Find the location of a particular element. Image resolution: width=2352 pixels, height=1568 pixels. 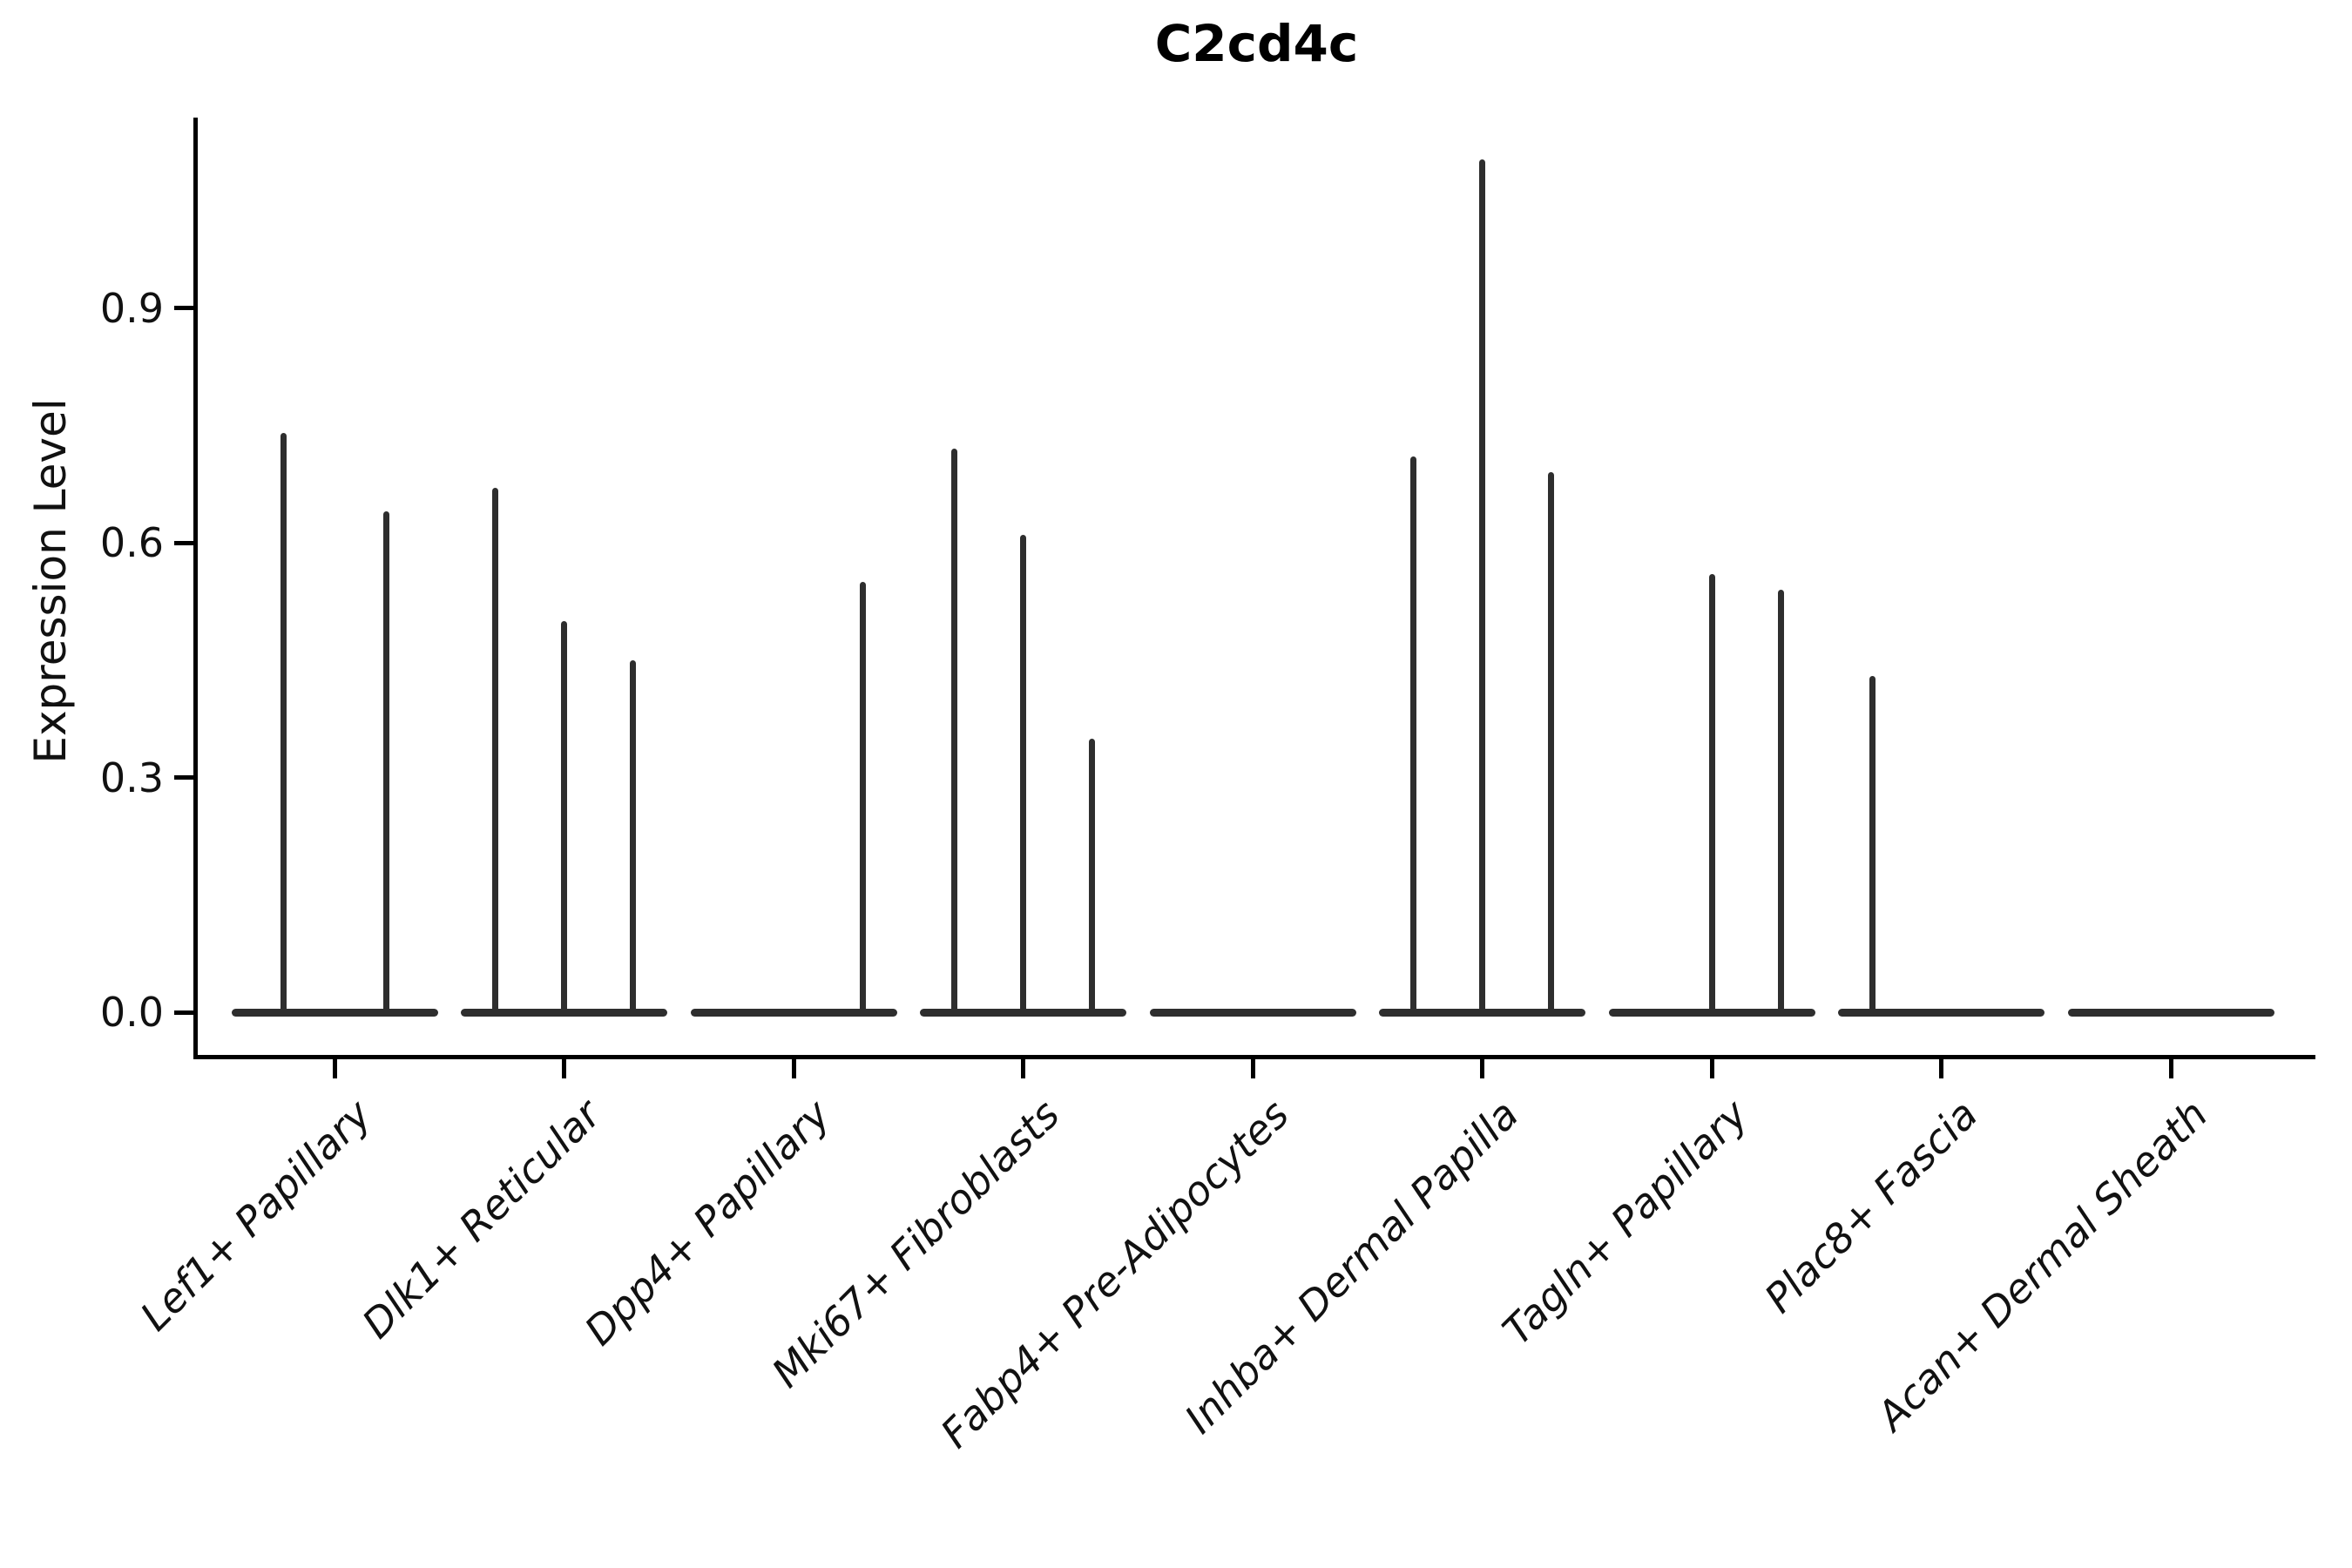

chart-title: C2cd4c is located at coordinates (1256, 44).